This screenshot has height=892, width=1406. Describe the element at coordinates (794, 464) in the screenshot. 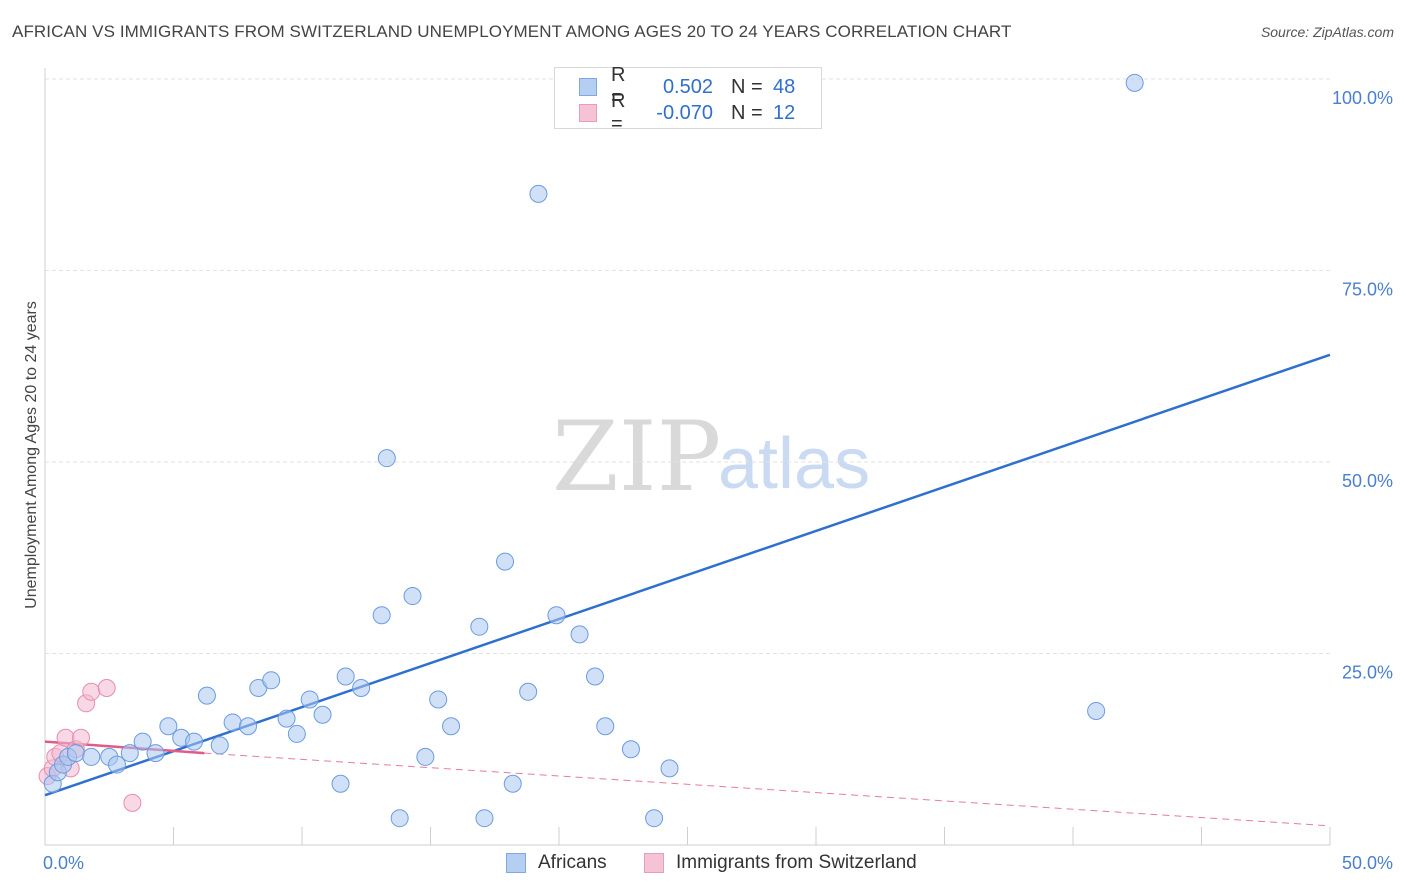

I see `watermark-atlas: atlas` at that location.